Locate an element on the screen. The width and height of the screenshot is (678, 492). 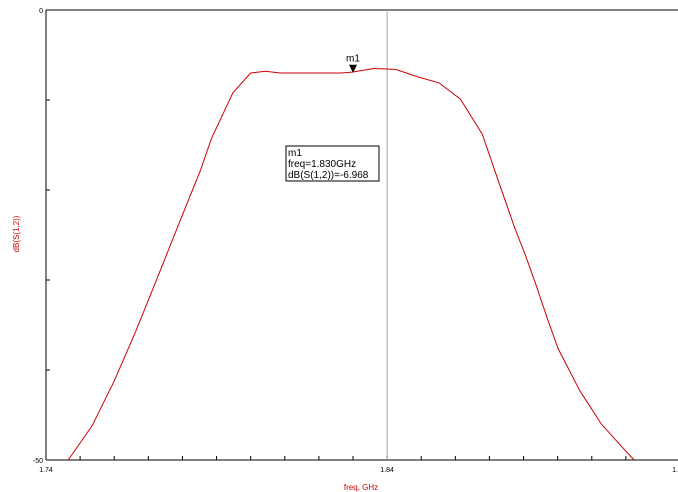
marker-readout-box is located at coordinates (332, 163).